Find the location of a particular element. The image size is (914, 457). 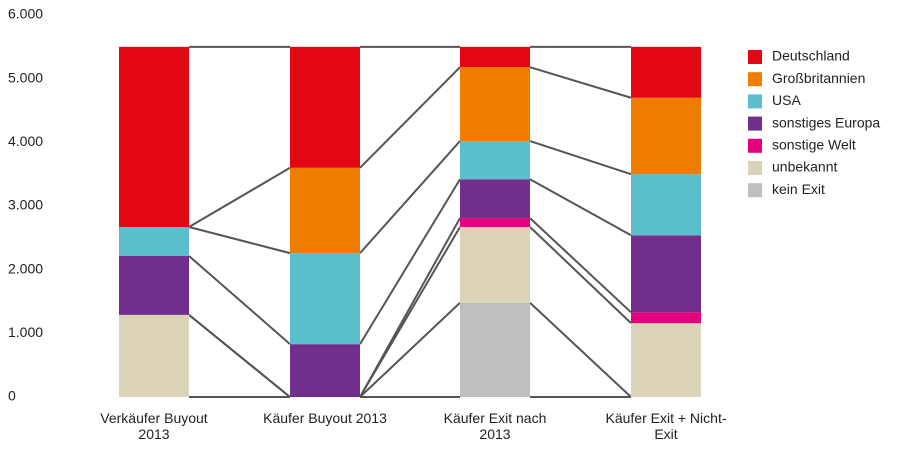

legend-label: unbekannt is located at coordinates (805, 167).